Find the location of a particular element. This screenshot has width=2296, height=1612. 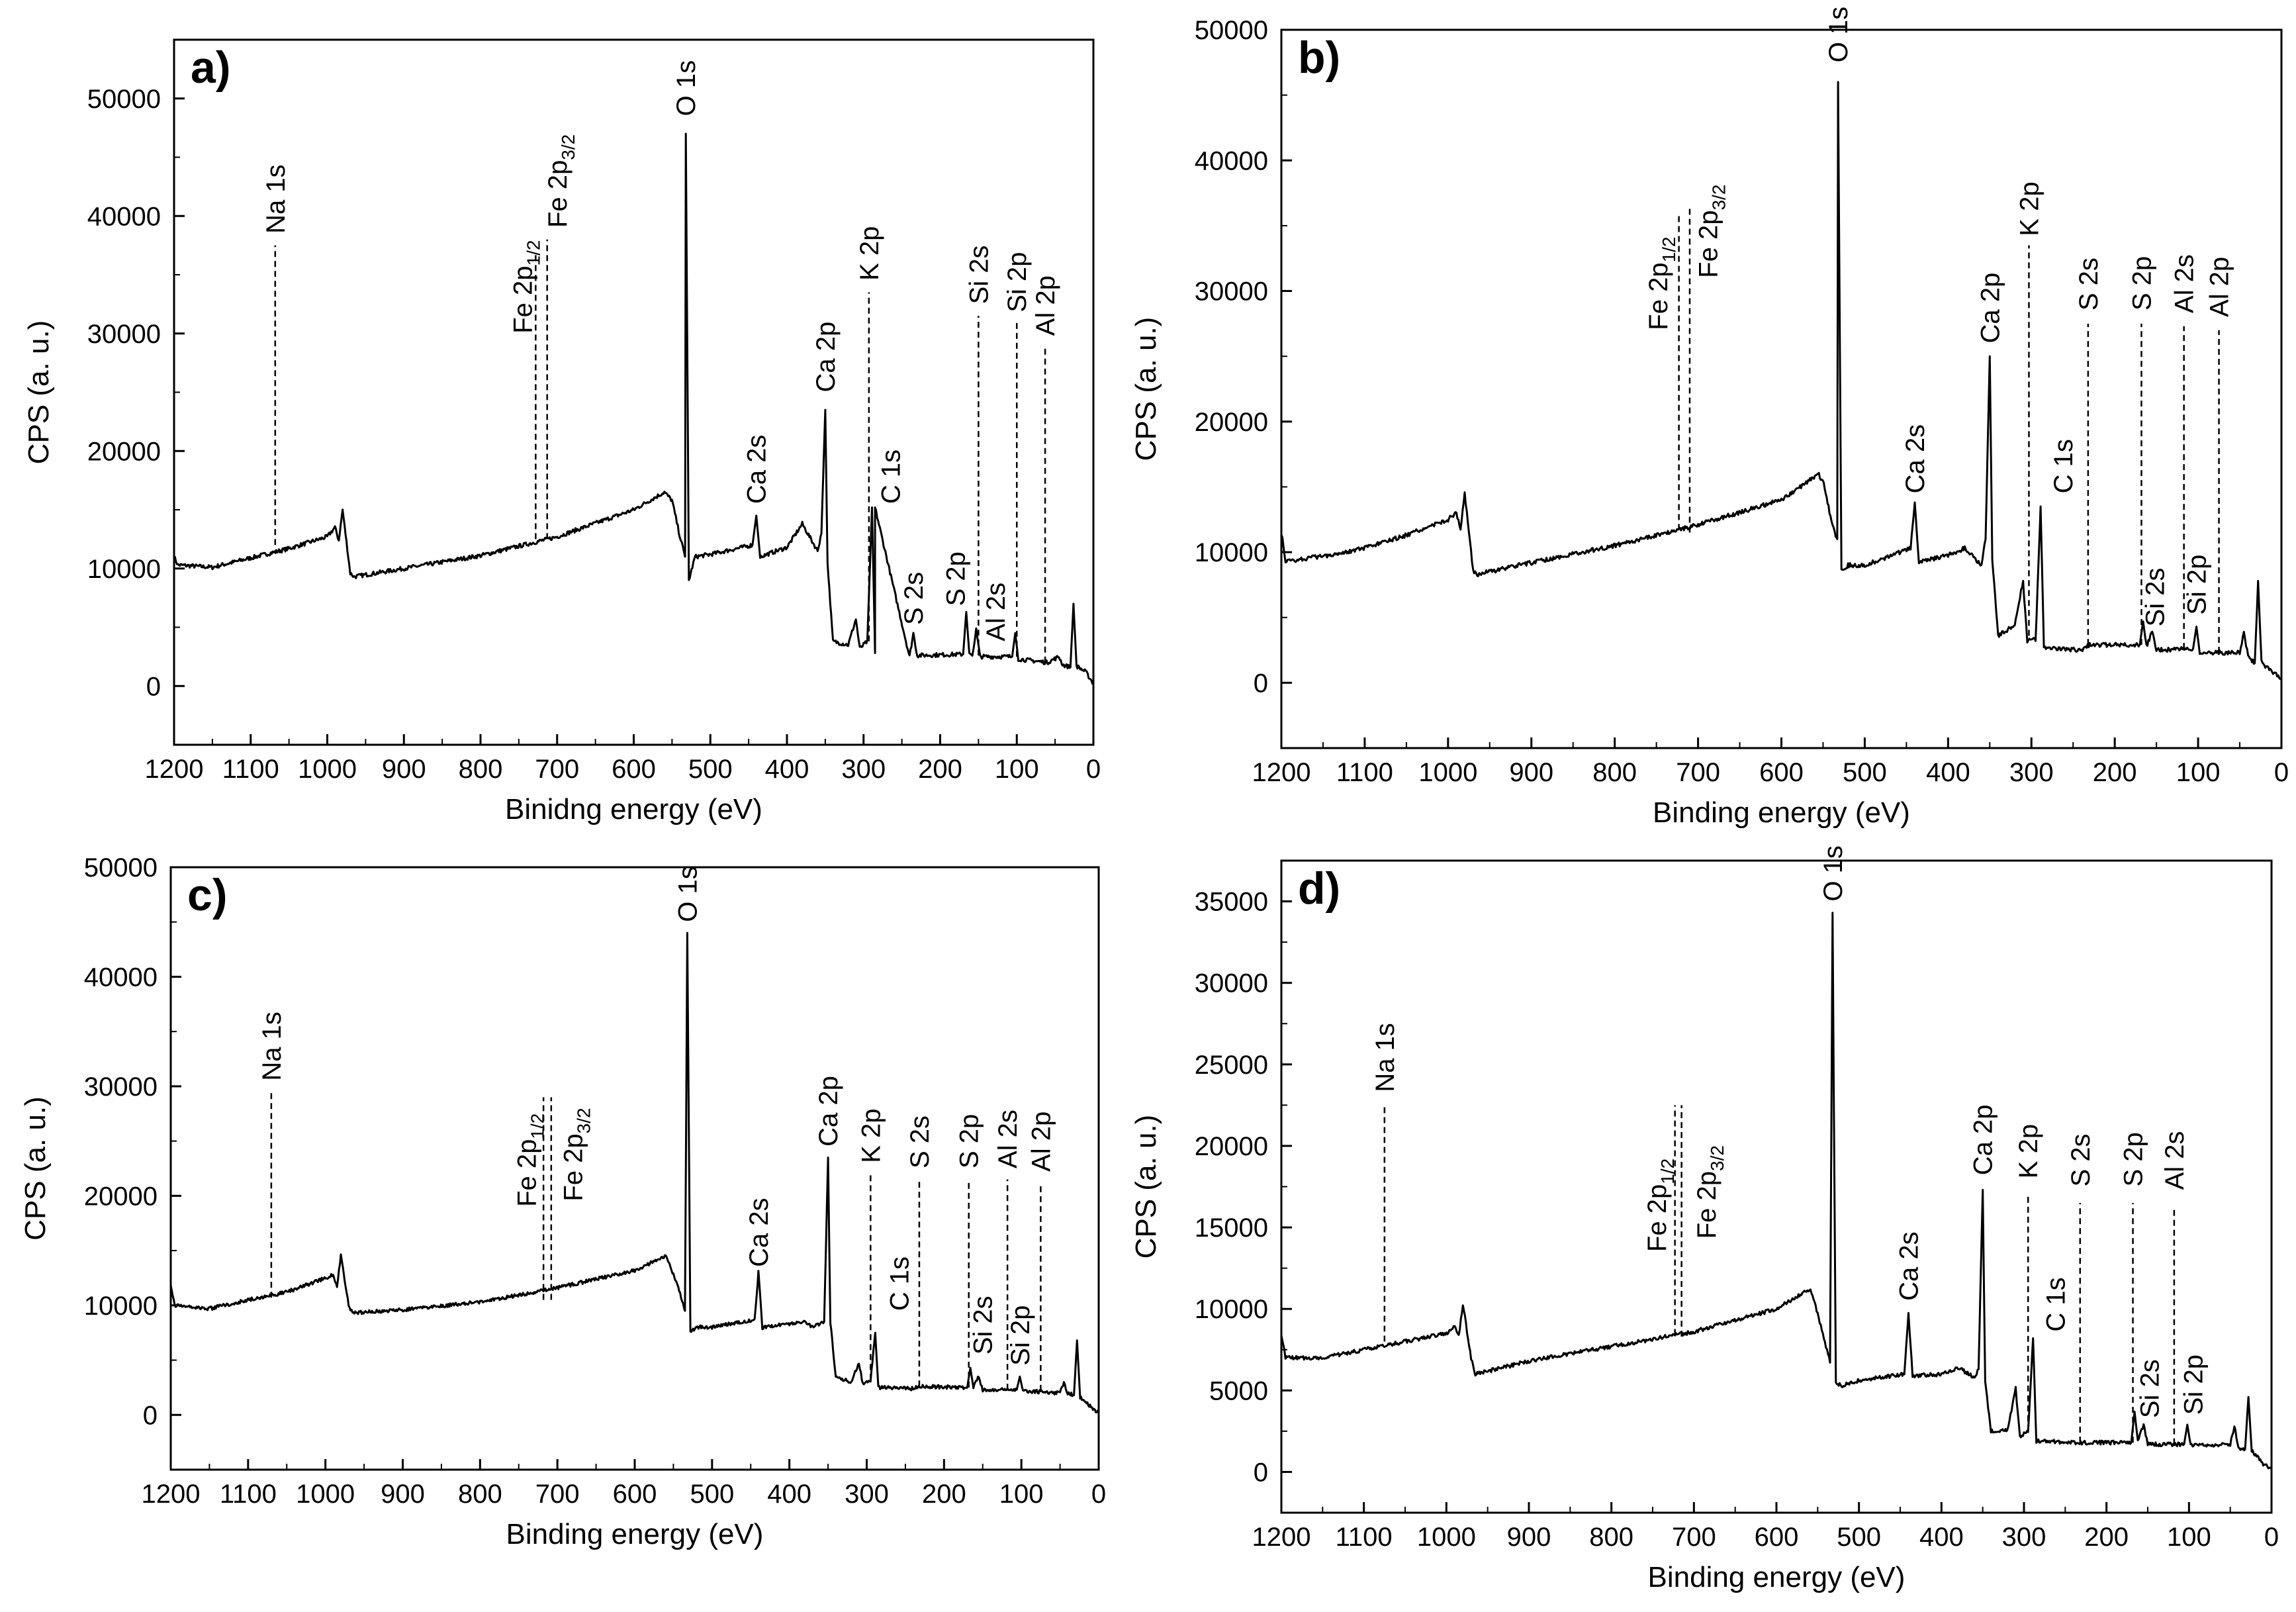

x-tick-label: 200 is located at coordinates (940, 769).